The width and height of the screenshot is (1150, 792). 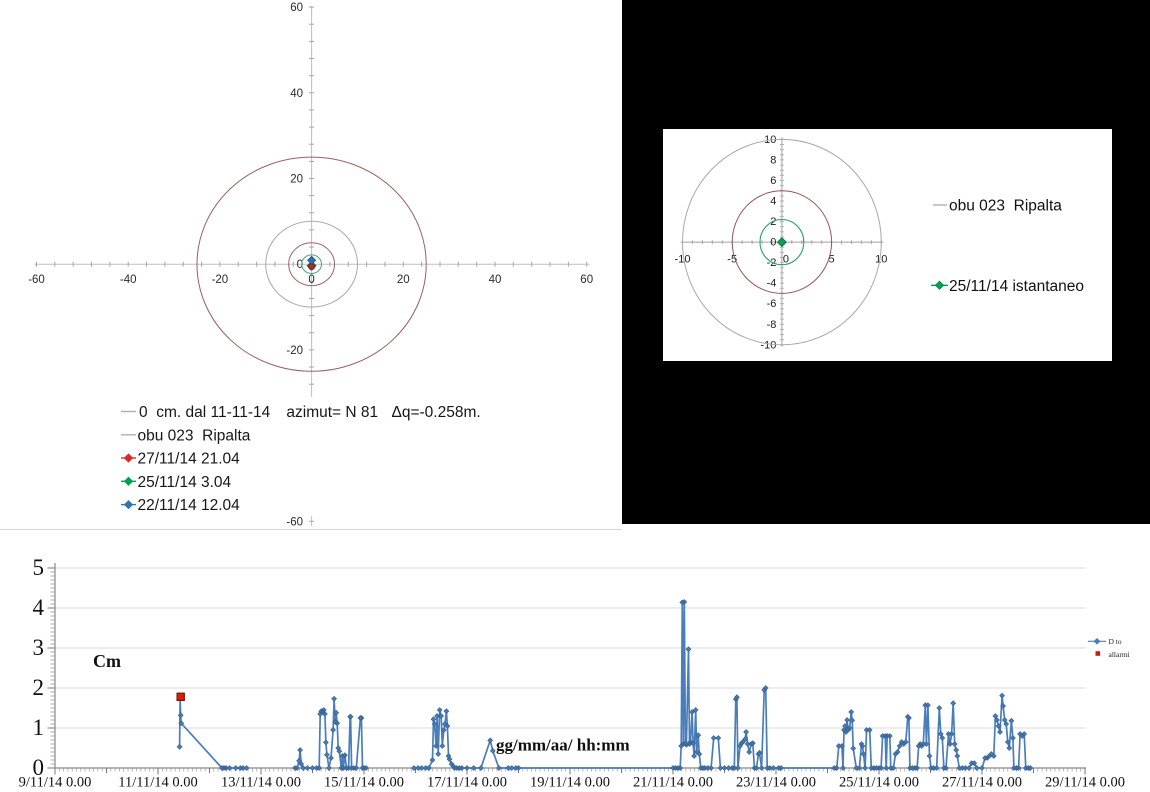 What do you see at coordinates (563, 745) in the screenshot?
I see `svg-text: gg/mm/aa/ hh:mm` at bounding box center [563, 745].